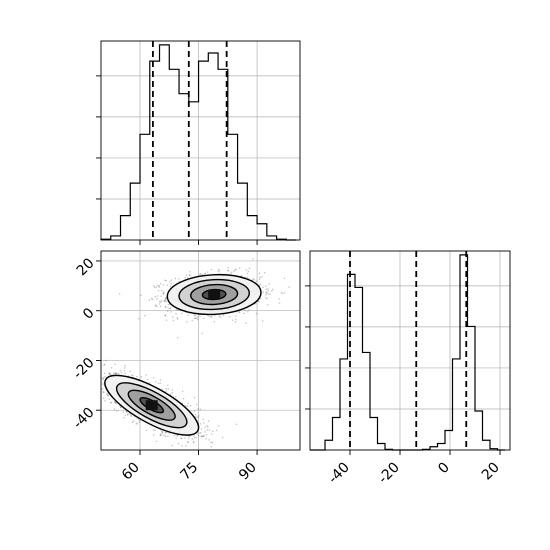 The width and height of the screenshot is (550, 550). Describe the element at coordinates (151, 405) in the screenshot. I see `density-peak` at that location.